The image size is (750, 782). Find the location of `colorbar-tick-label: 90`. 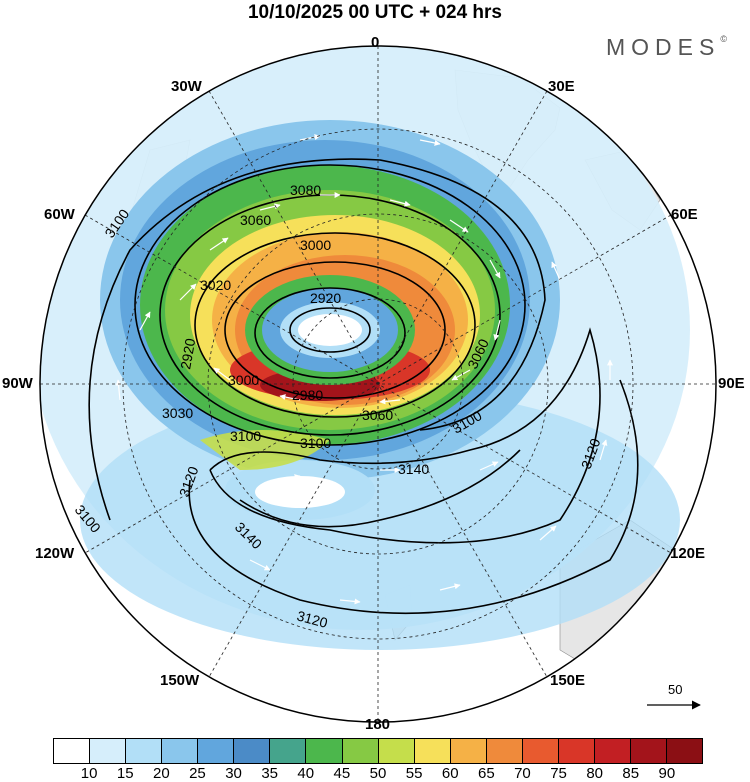

colorbar-tick-label: 90 is located at coordinates (667, 773).